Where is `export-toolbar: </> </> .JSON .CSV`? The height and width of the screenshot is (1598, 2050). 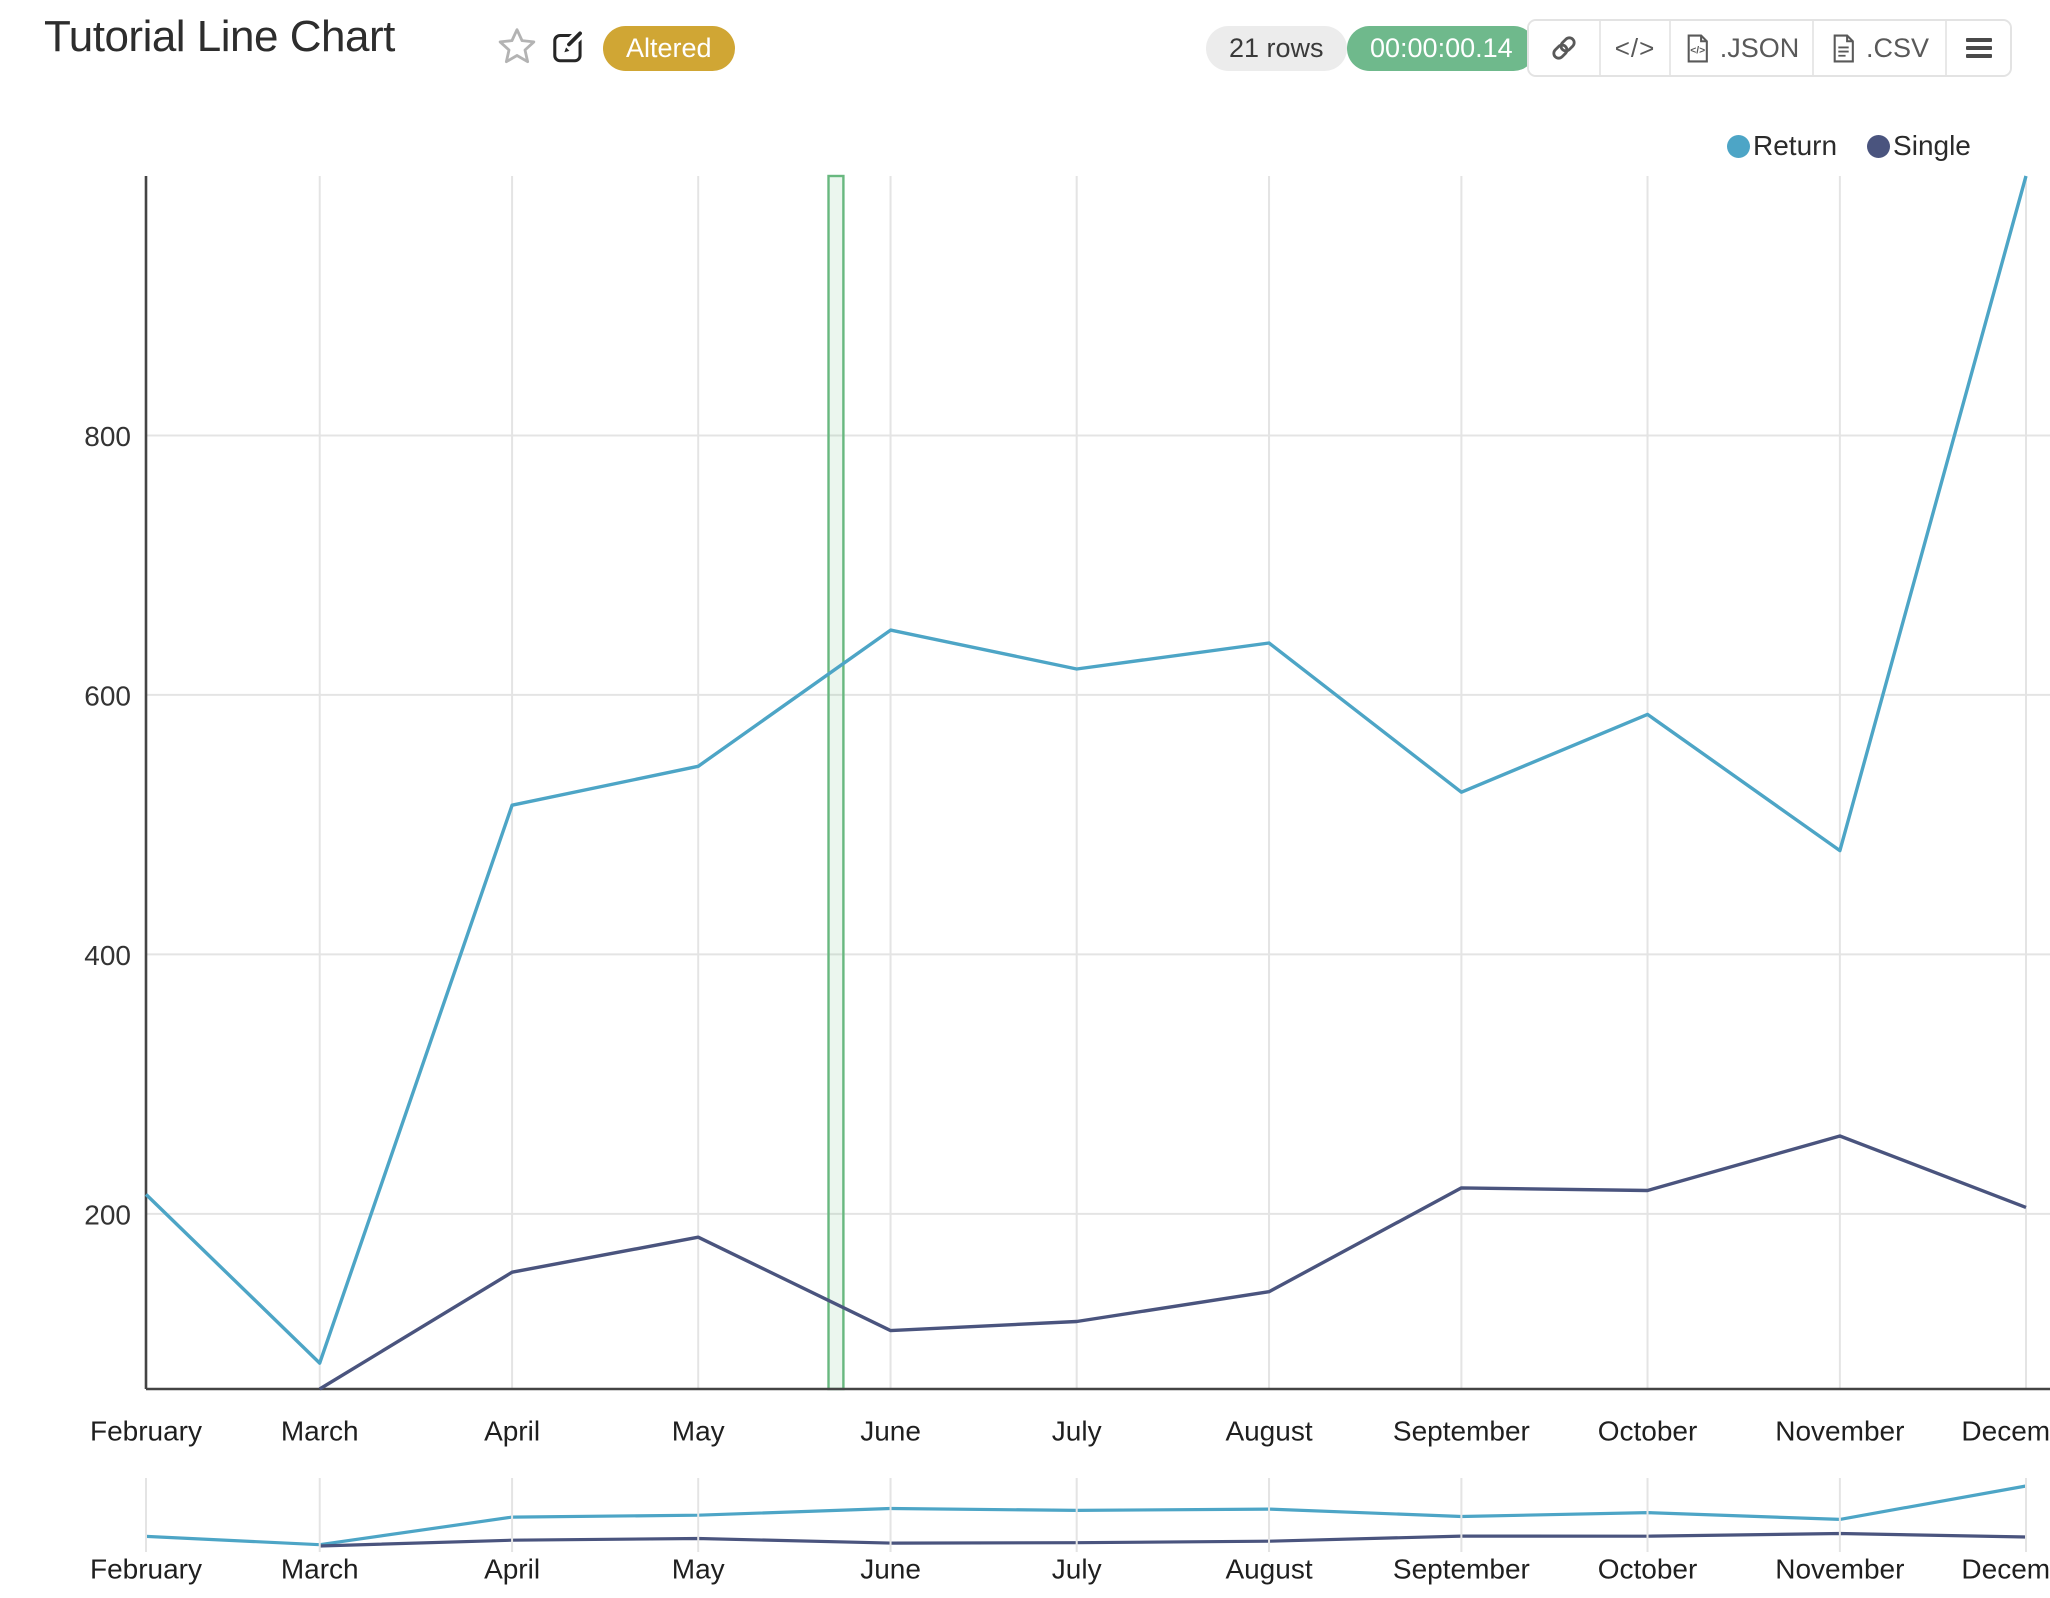 export-toolbar: </> </> .JSON .CSV is located at coordinates (1769, 48).